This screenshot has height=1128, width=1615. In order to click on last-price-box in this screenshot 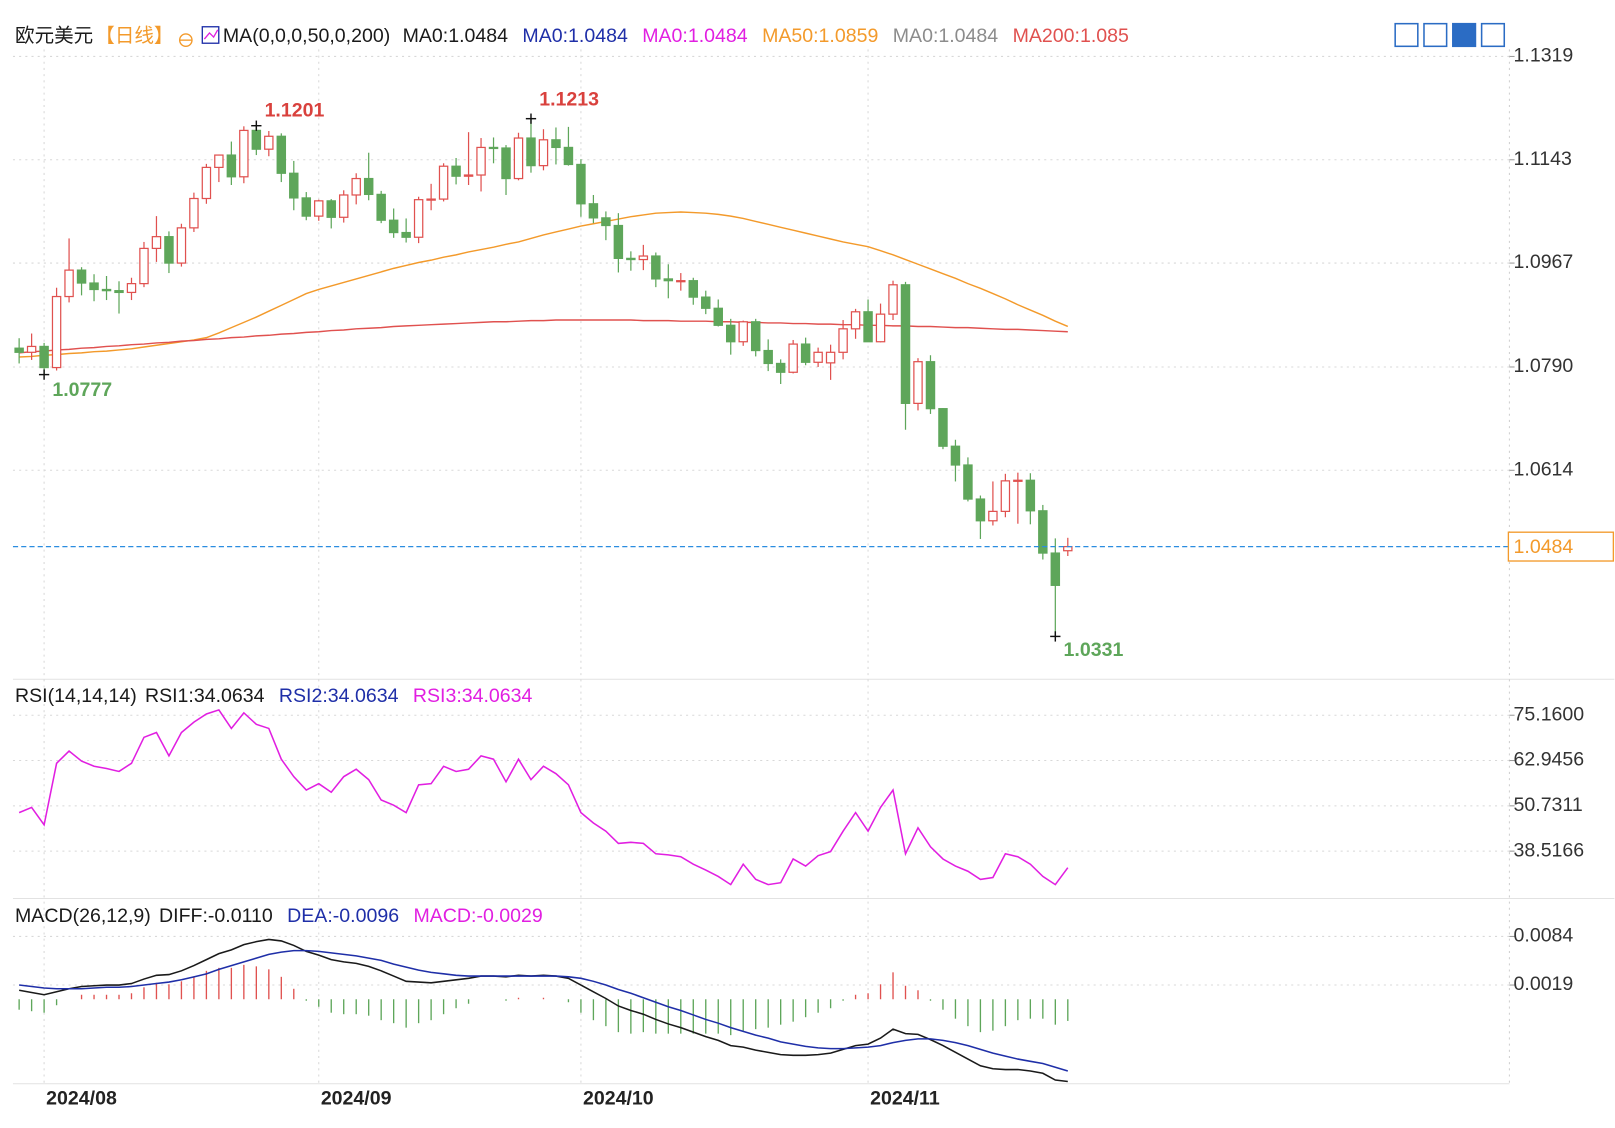, I will do `click(1561, 546)`.